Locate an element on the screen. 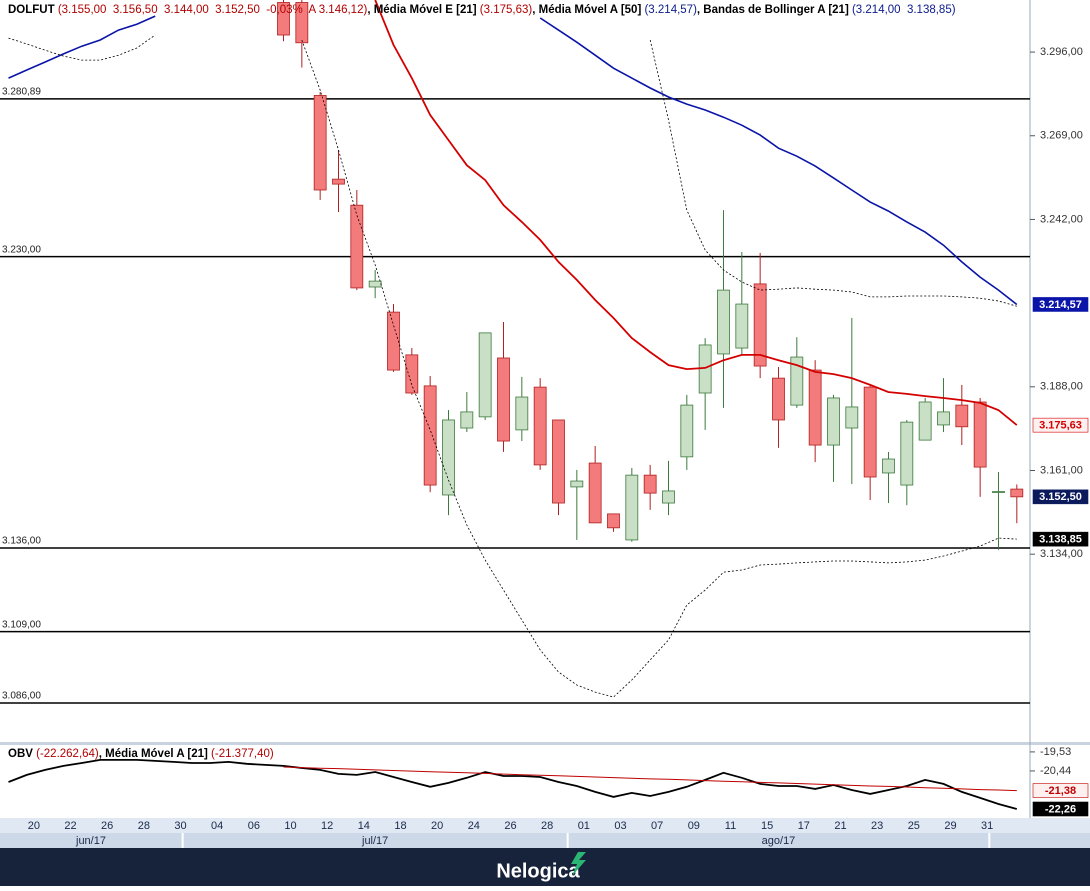 The height and width of the screenshot is (891, 1090). price-badge-label: 3.214,57 is located at coordinates (1060, 305).